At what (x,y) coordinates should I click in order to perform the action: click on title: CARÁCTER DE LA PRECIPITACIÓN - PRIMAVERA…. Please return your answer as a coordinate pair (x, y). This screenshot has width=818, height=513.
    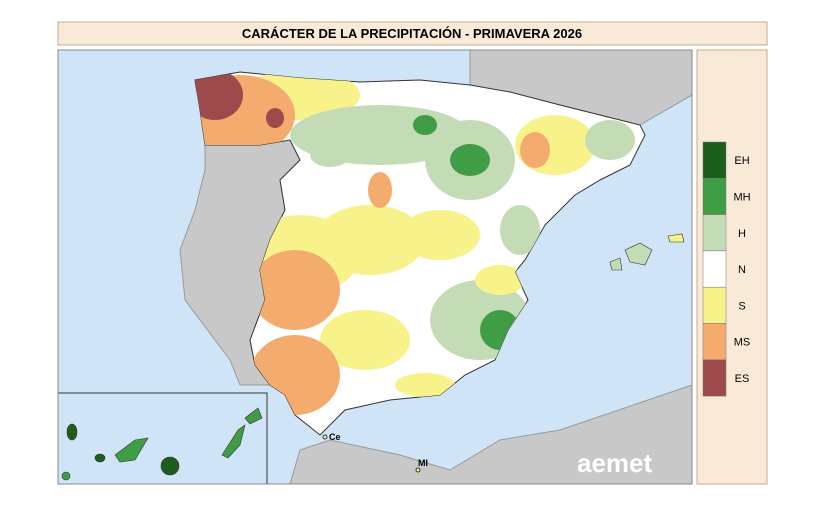
    Looking at the image, I should click on (412, 33).